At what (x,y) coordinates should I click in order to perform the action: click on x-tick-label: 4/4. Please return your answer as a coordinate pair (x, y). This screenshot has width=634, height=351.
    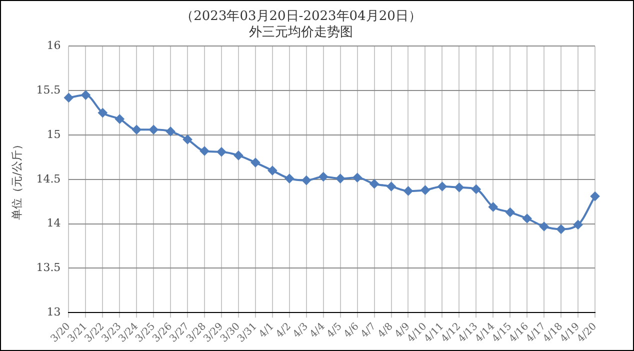
    Looking at the image, I should click on (318, 330).